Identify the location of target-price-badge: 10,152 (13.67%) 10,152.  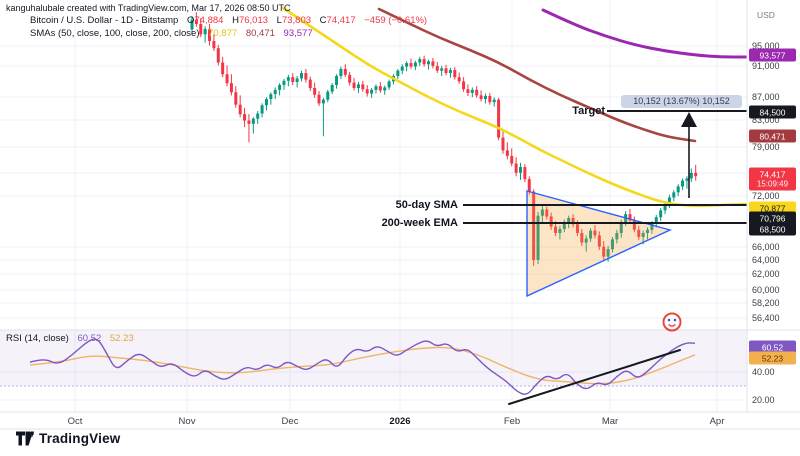
(681, 101).